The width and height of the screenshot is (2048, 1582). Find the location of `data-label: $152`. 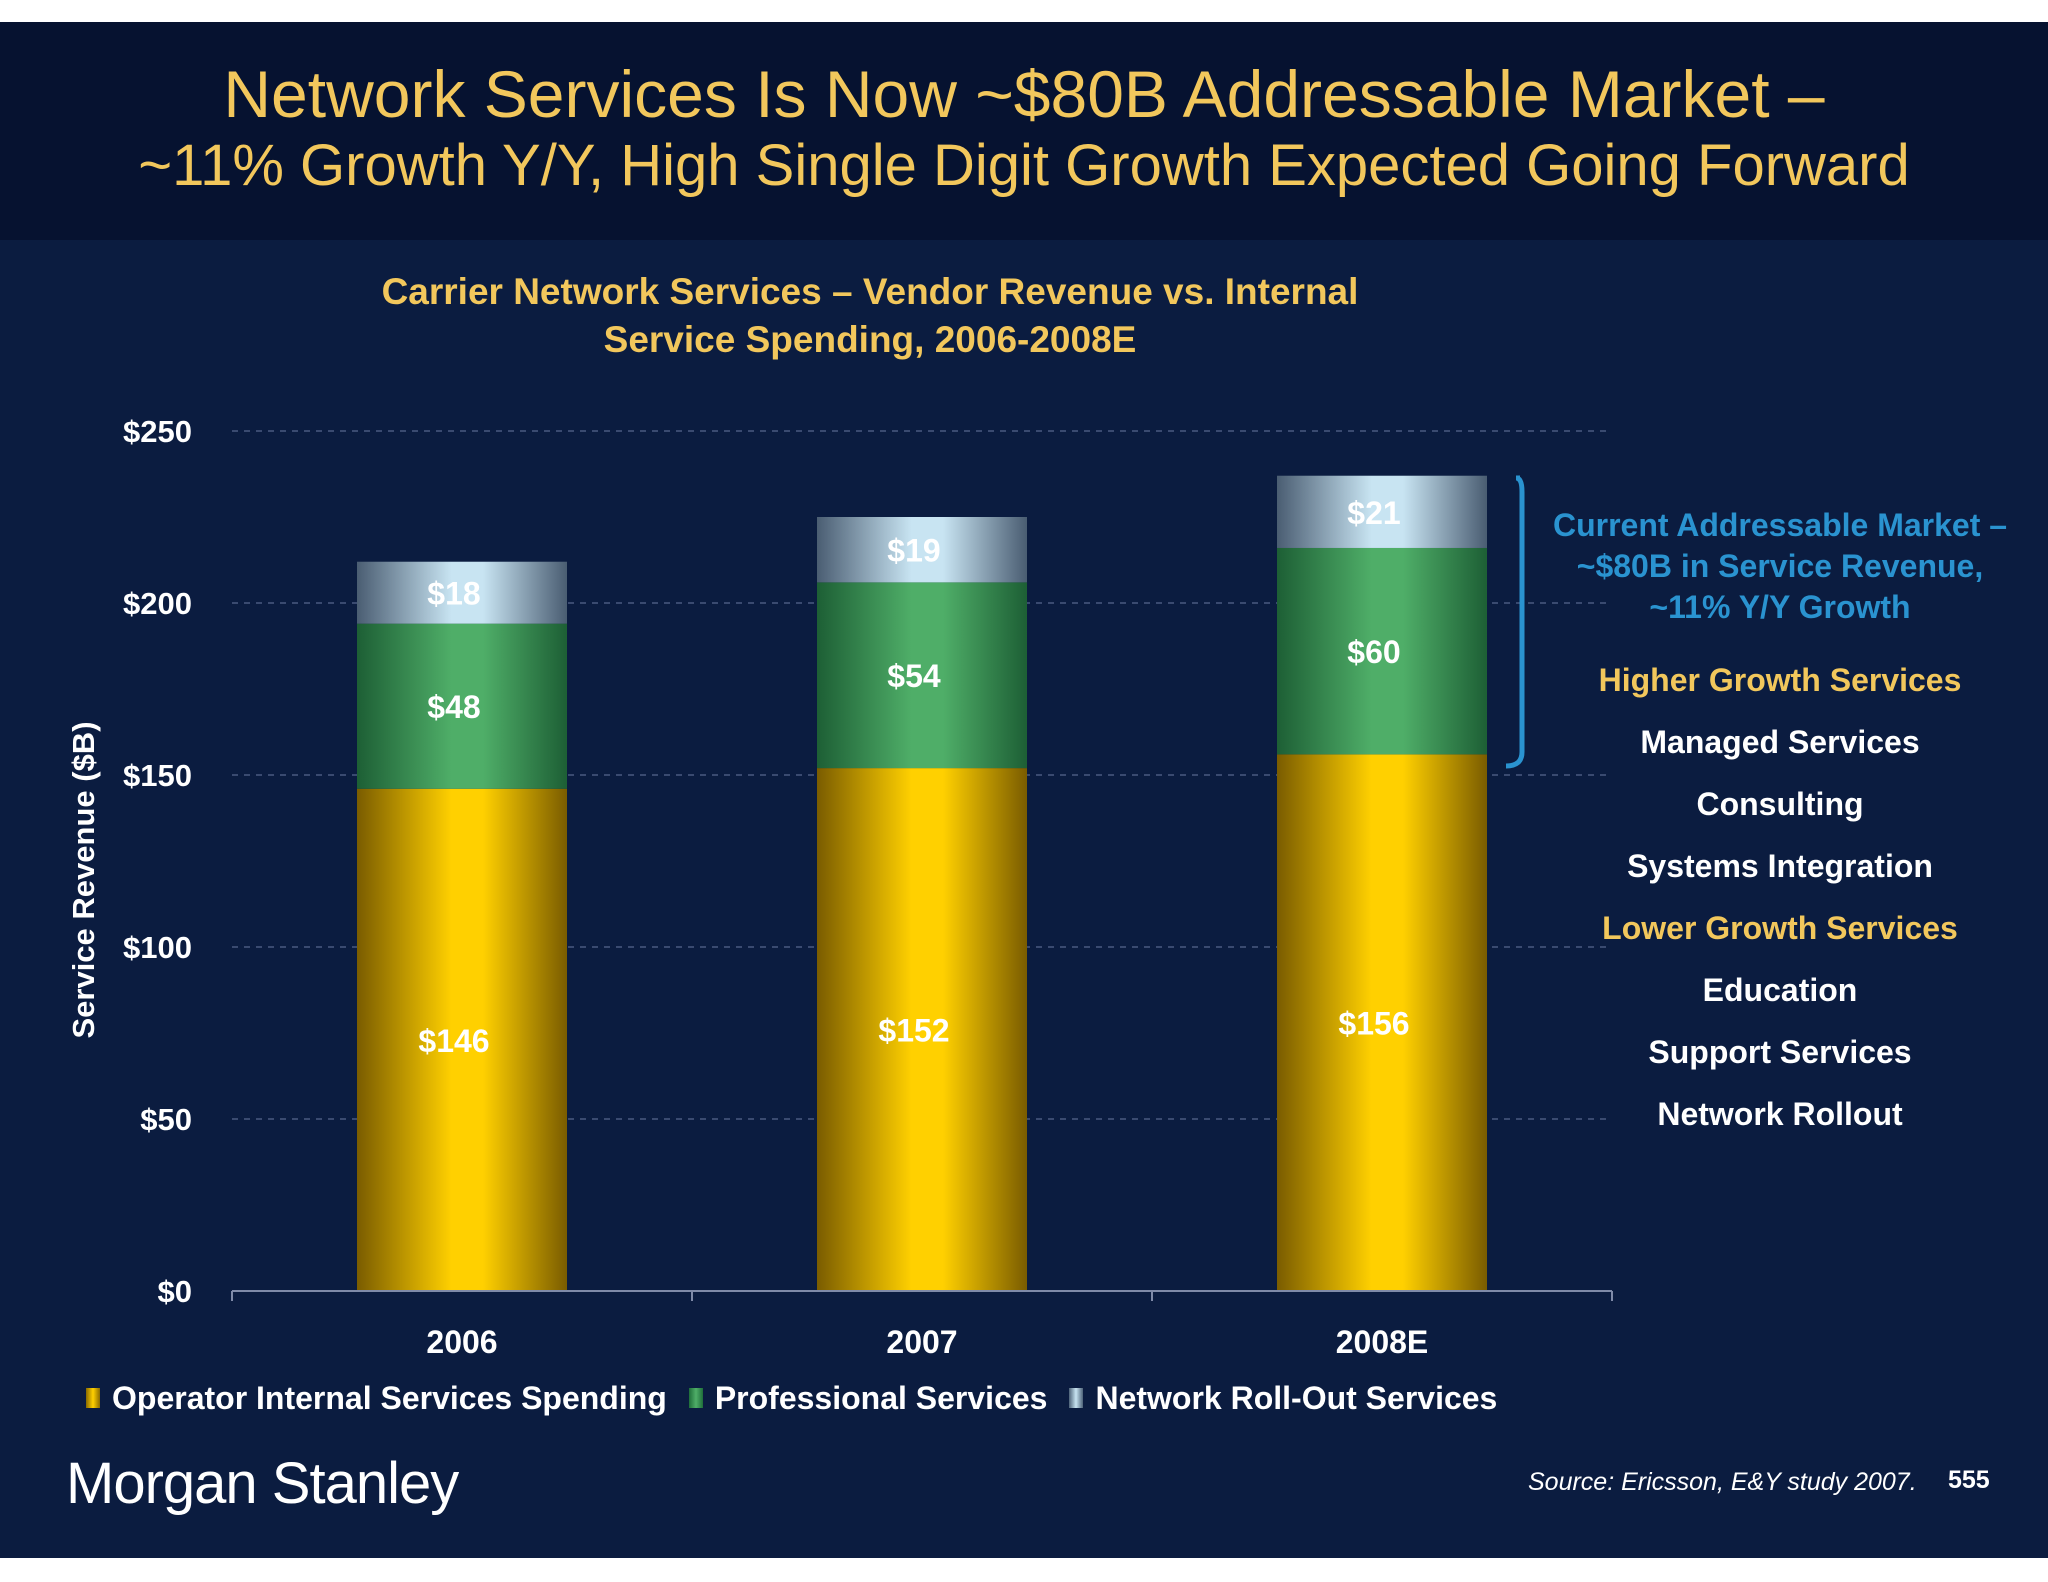

data-label: $152 is located at coordinates (913, 1031).